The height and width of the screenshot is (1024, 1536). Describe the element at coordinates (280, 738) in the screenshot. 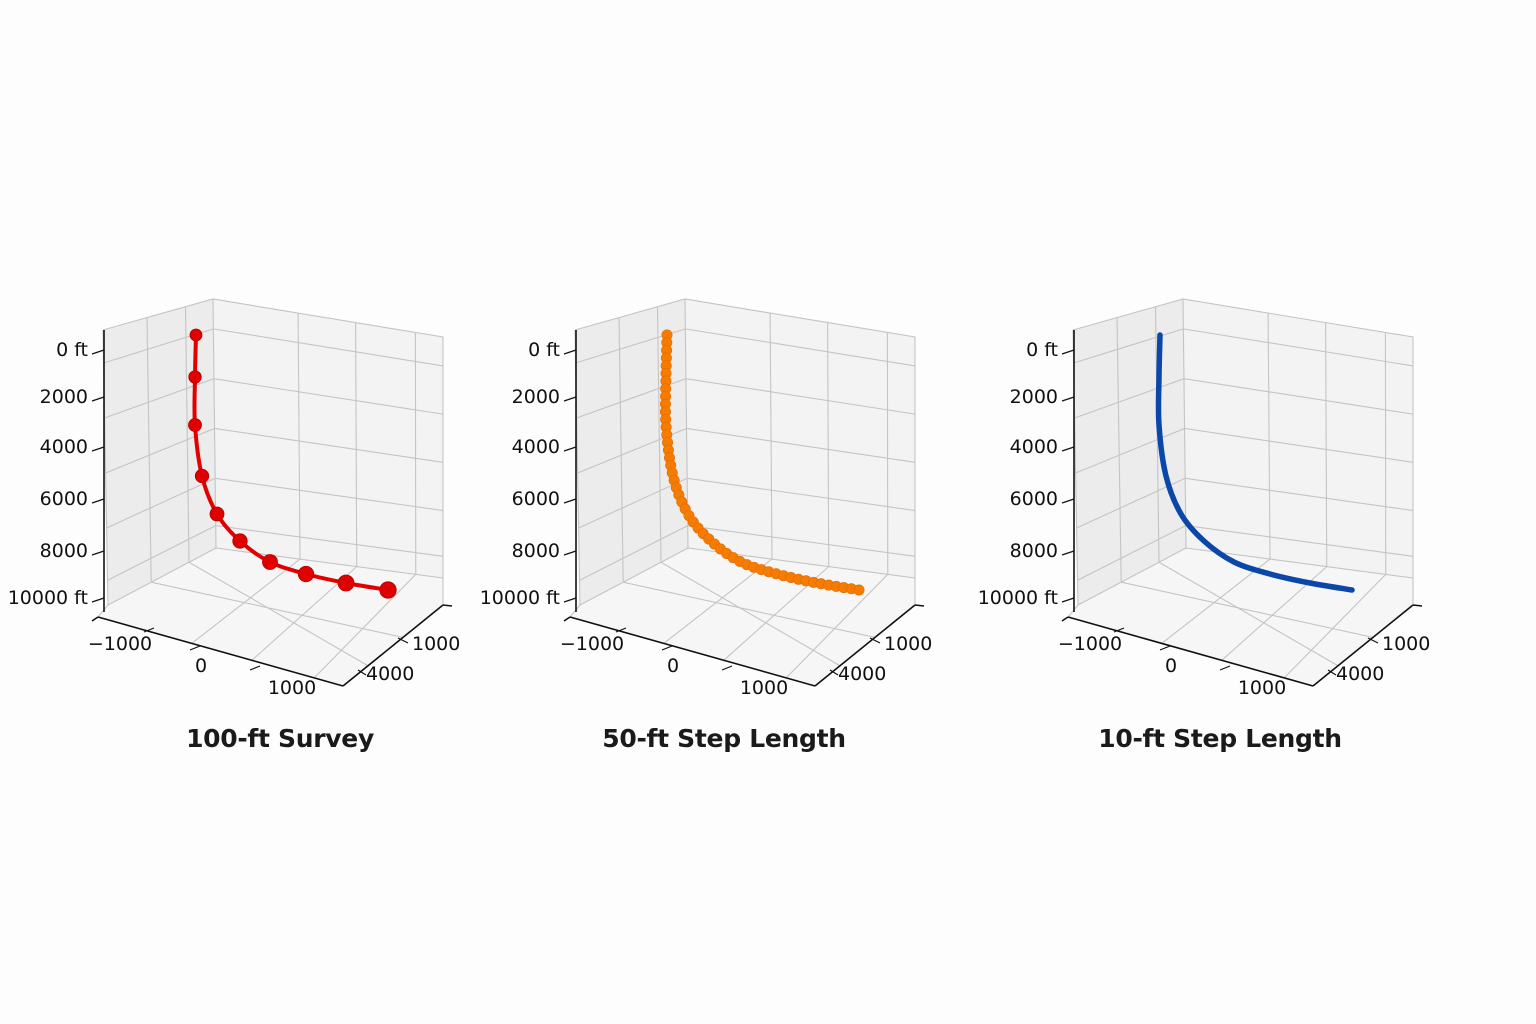

I see `panel-title: 100-ft Survey` at that location.